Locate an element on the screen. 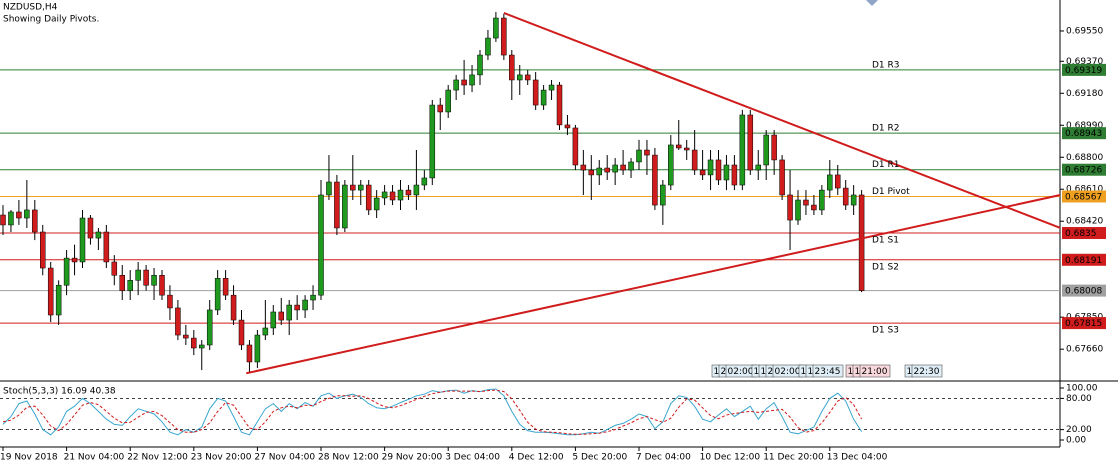 This screenshot has width=1118, height=468. level-name: D1 R2 is located at coordinates (886, 129).